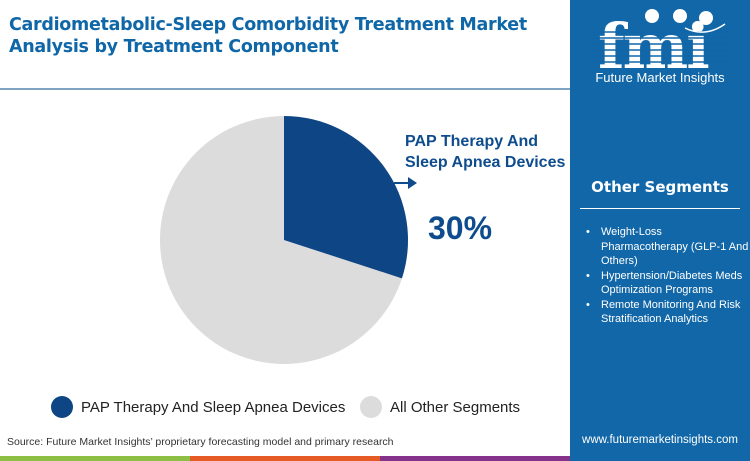  What do you see at coordinates (472, 141) in the screenshot?
I see `callout-line-1: PAP Therapy And` at bounding box center [472, 141].